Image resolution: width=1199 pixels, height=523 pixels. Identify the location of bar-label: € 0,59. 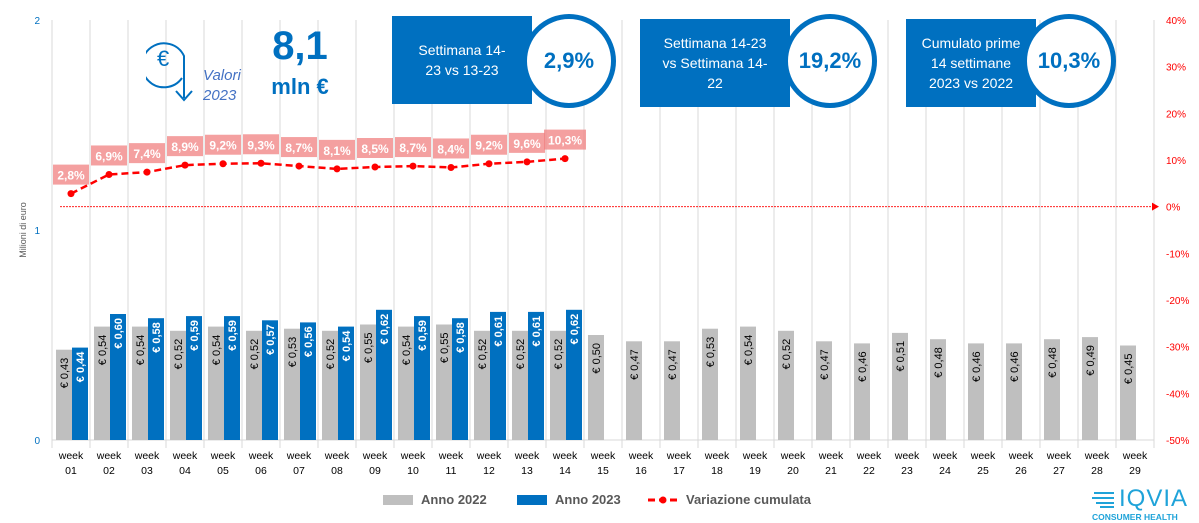
(423, 335).